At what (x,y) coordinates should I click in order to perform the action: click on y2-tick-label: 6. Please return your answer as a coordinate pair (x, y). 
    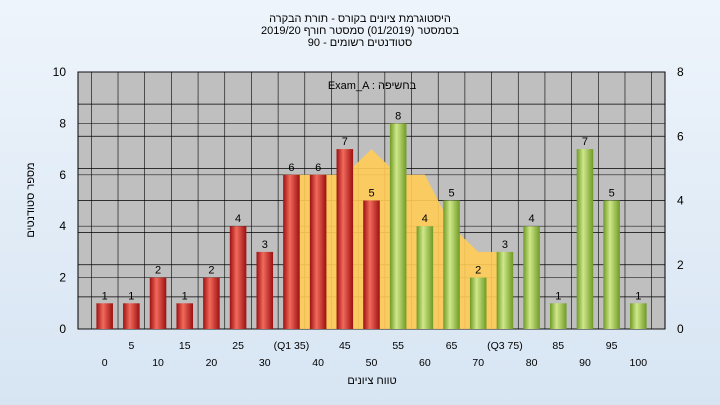
    Looking at the image, I should click on (680, 136).